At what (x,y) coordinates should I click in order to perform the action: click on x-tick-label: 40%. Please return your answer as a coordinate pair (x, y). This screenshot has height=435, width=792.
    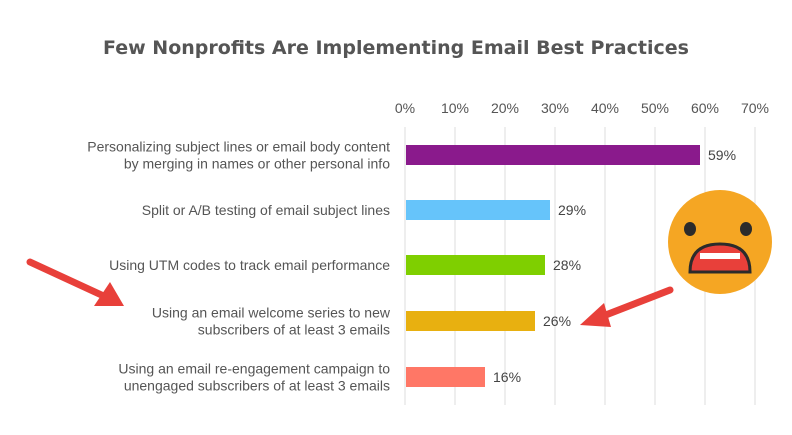
    Looking at the image, I should click on (605, 108).